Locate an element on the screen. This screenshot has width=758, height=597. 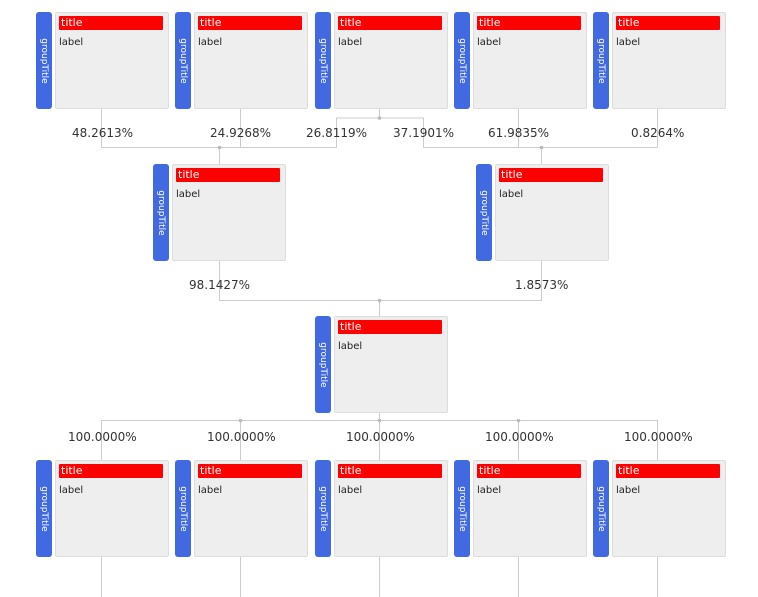
edge-percent: 98.1427% is located at coordinates (220, 285).